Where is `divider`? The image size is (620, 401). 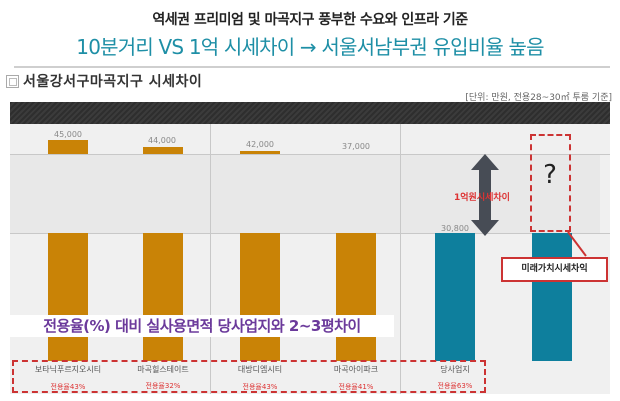
divider is located at coordinates (312, 67).